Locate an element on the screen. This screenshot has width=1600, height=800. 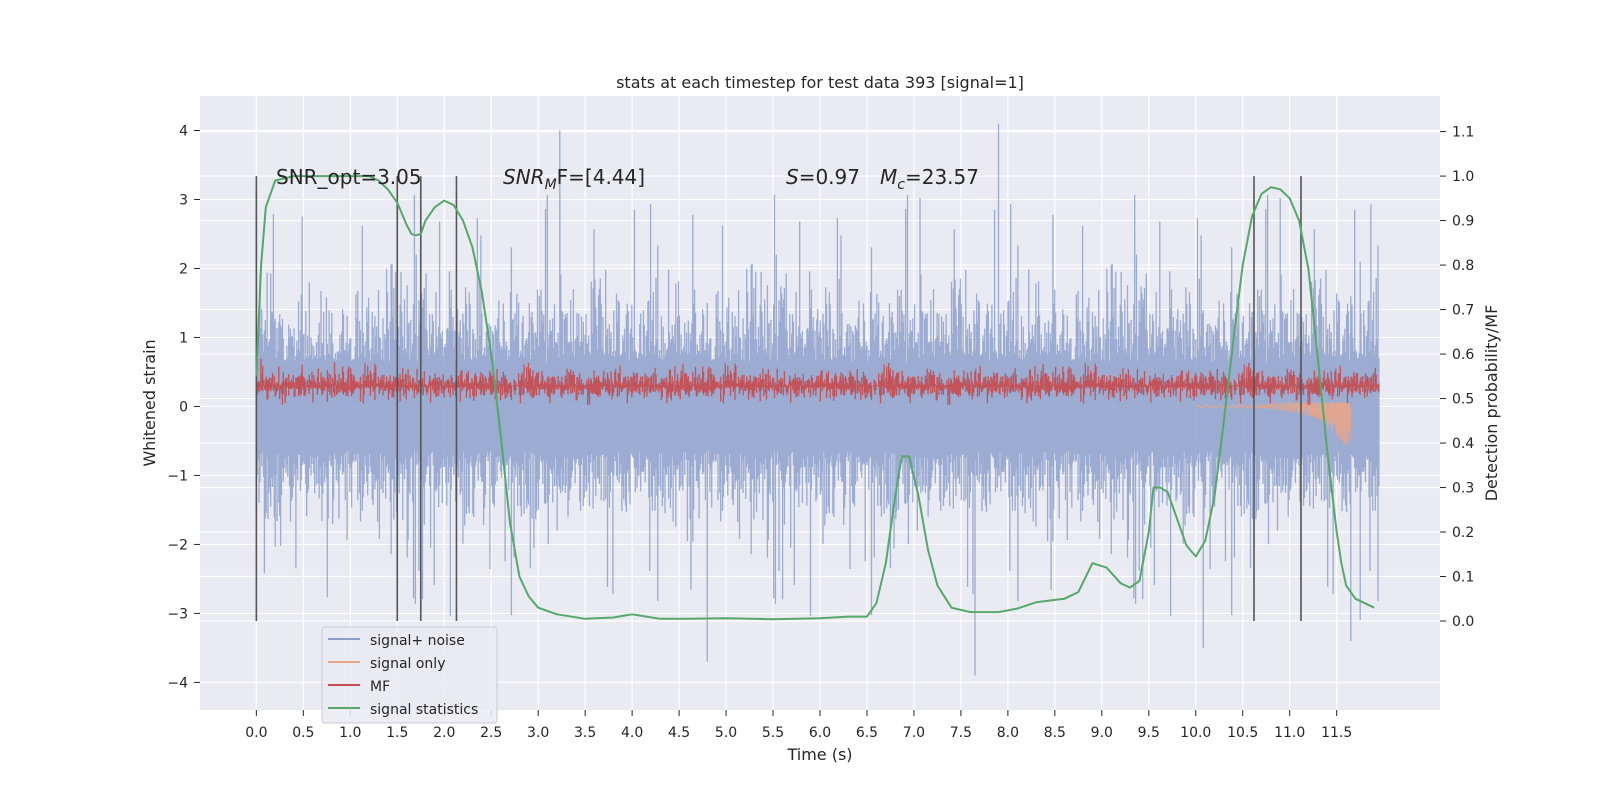
x-tick-label: 7.0 is located at coordinates (914, 733).